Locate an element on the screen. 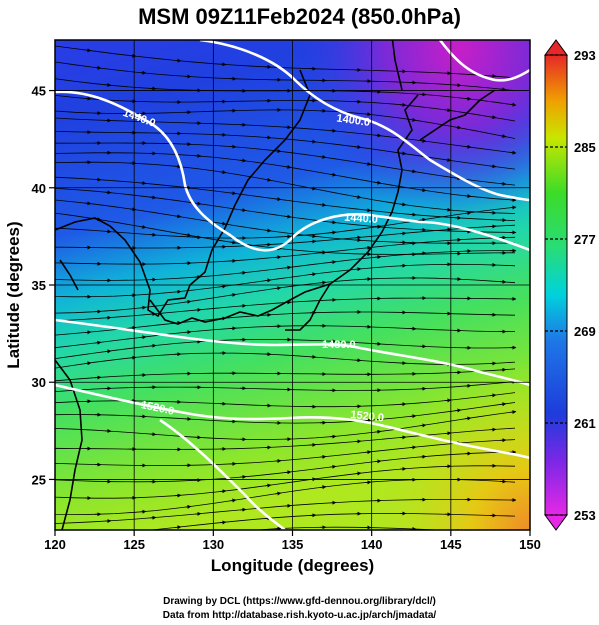 This screenshot has height=625, width=599. y-tick-label: 35 is located at coordinates (39, 285).